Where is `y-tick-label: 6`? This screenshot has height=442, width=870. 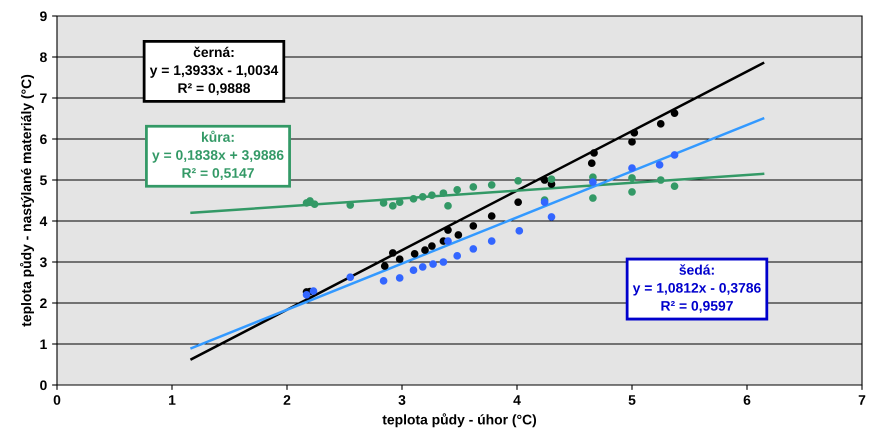 y-tick-label: 6 is located at coordinates (43, 139).